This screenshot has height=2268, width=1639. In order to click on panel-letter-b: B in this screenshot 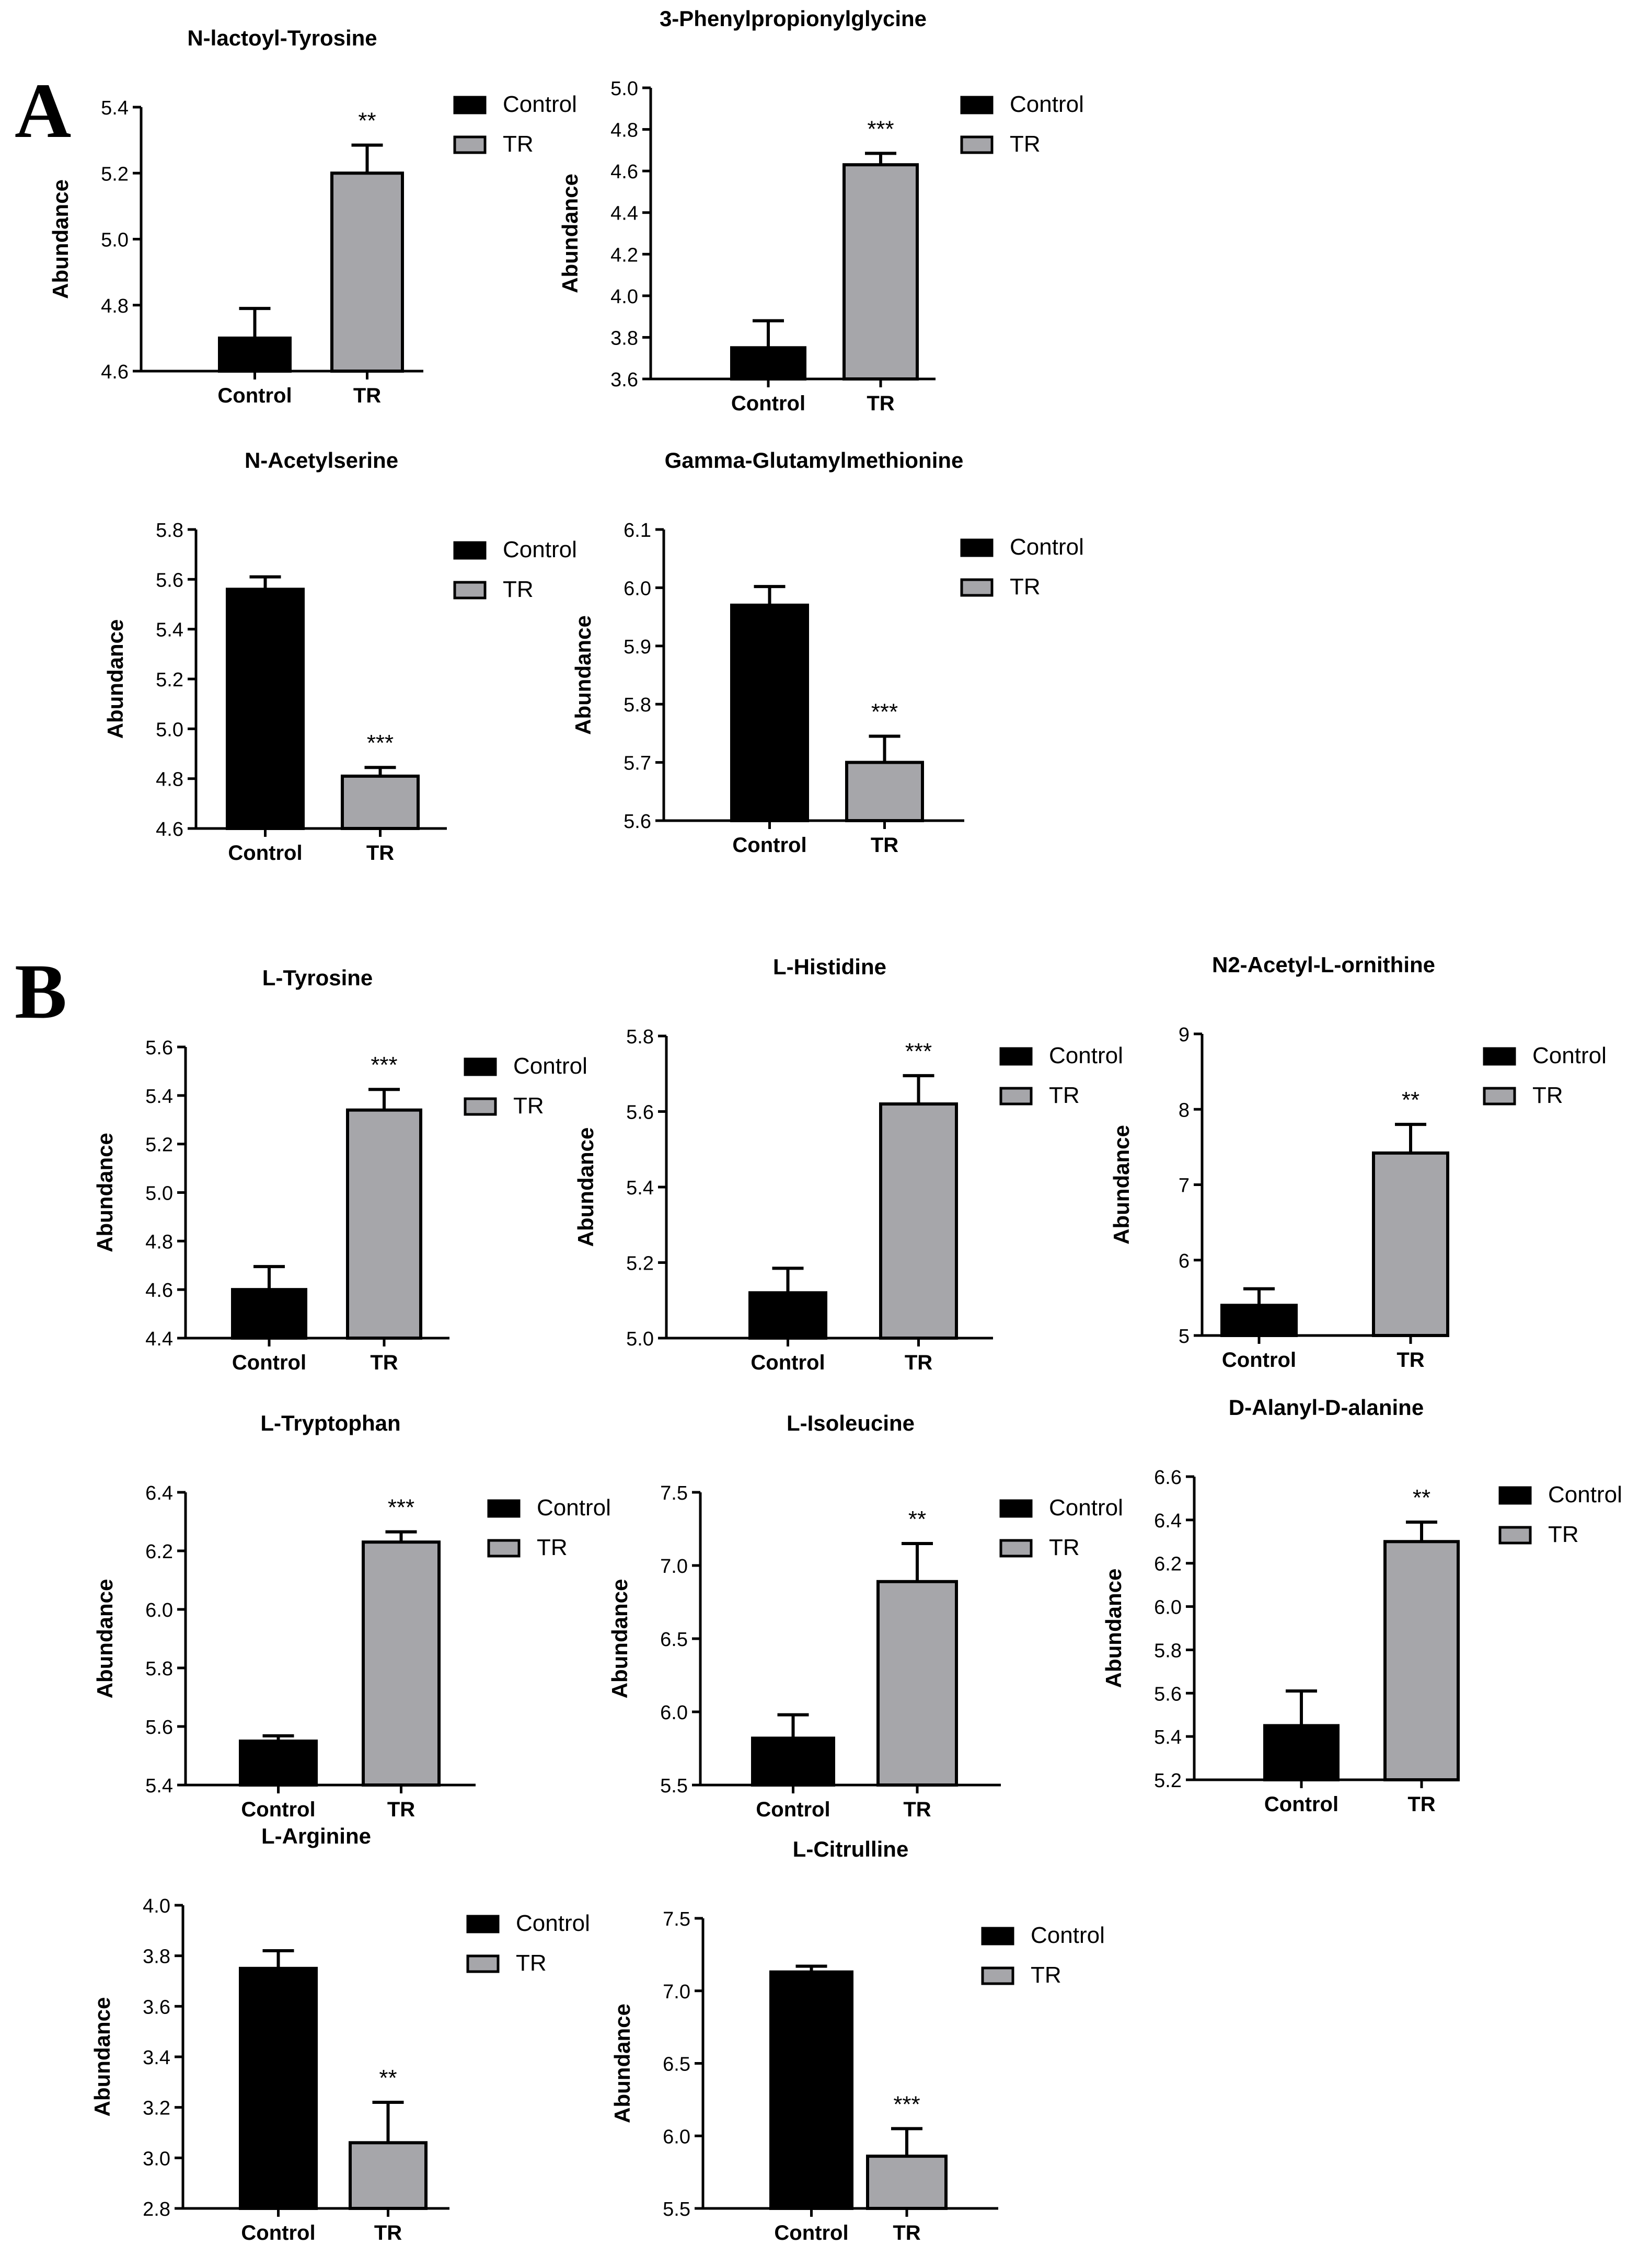, I will do `click(41, 991)`.